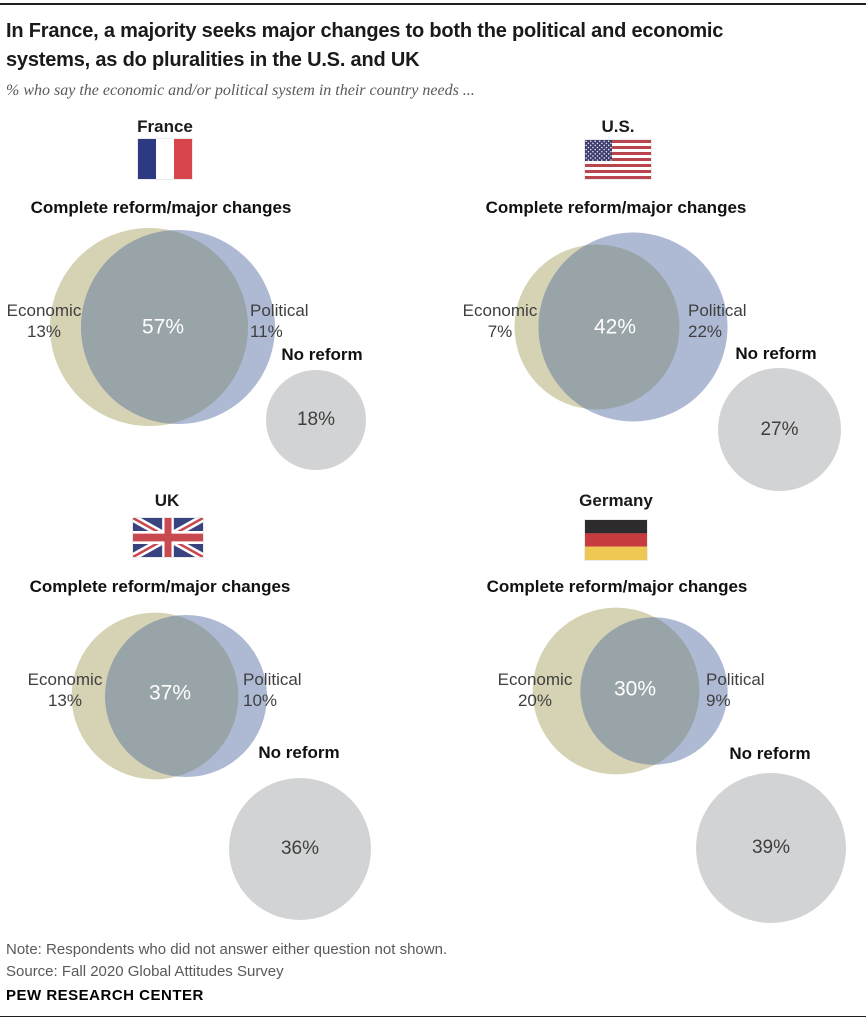 The height and width of the screenshot is (1024, 866). I want to click on venn-germany: 30%, so click(630, 691).